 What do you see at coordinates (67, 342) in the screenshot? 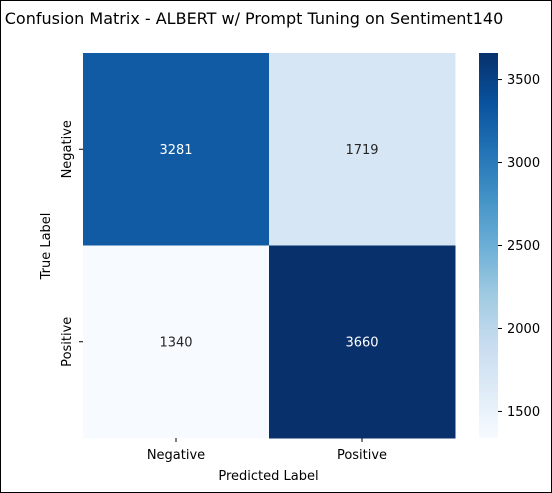
I see `y-tick-label: Positive` at bounding box center [67, 342].